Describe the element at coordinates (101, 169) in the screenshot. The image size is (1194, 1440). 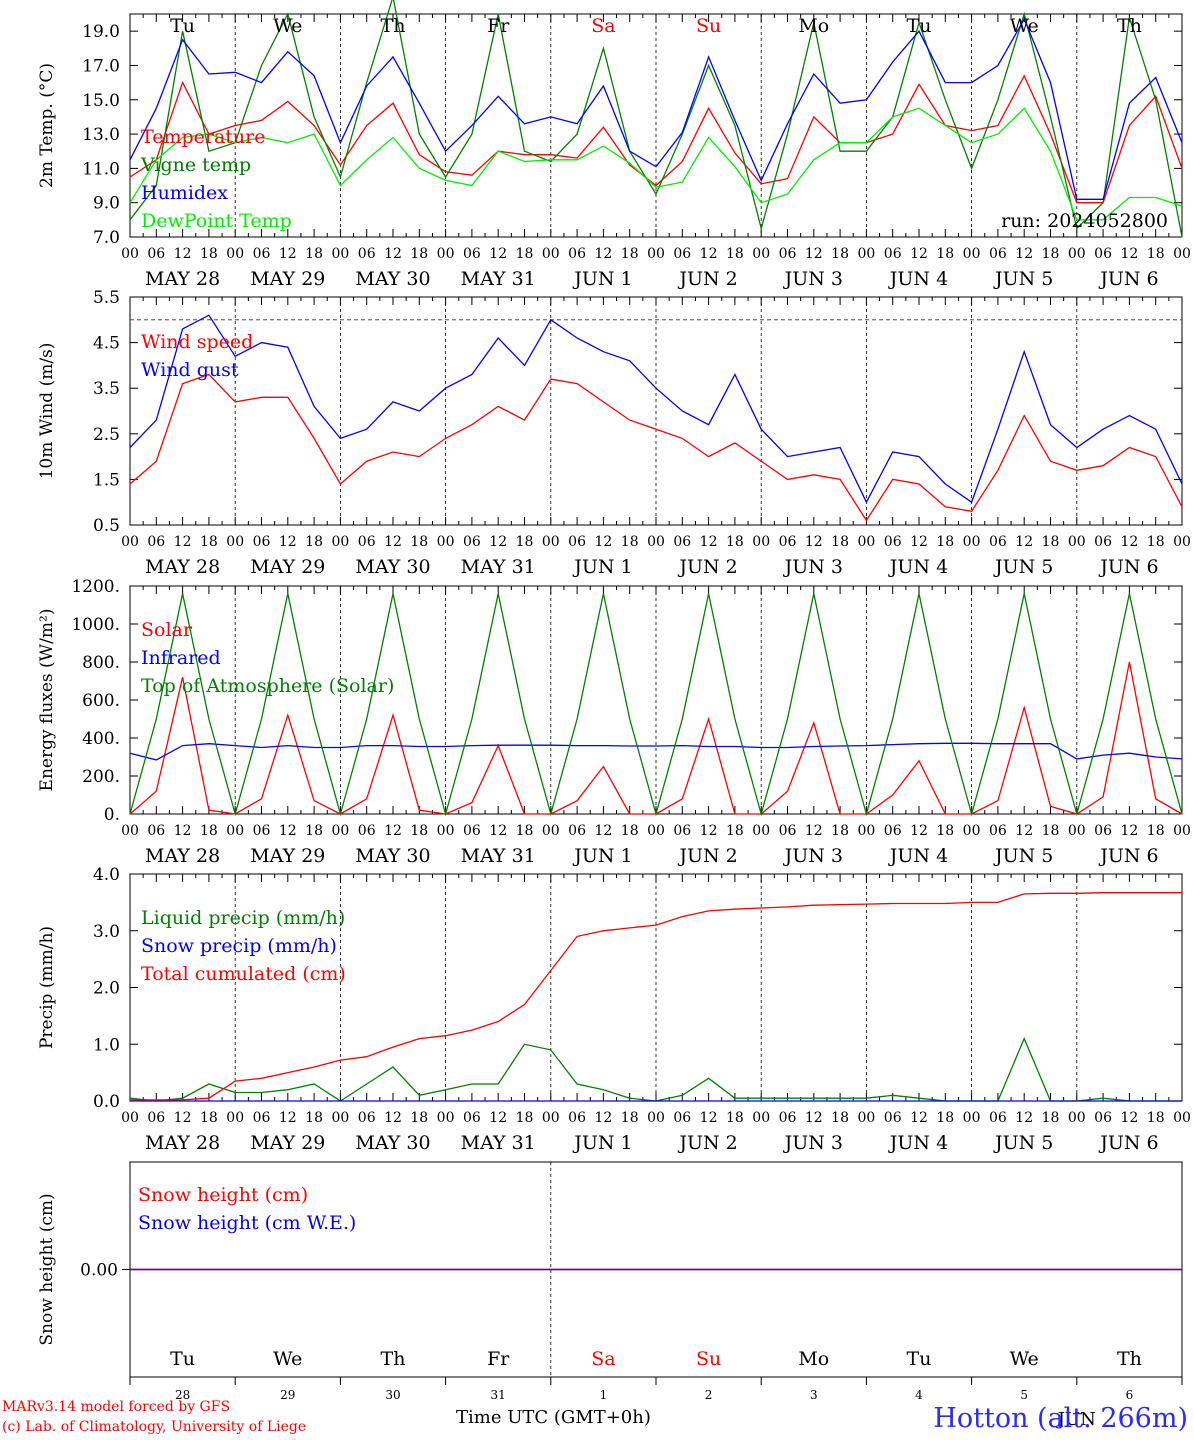
I see `y-tick-label: 11.0` at that location.